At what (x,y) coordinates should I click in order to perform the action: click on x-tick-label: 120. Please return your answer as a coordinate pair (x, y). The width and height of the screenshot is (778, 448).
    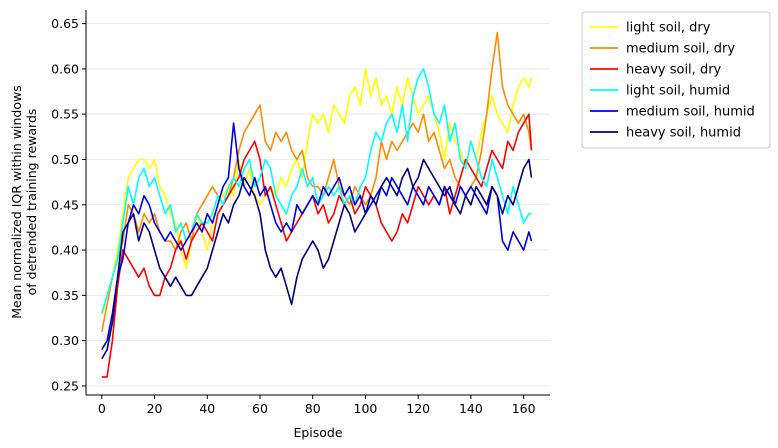
    Looking at the image, I should click on (418, 408).